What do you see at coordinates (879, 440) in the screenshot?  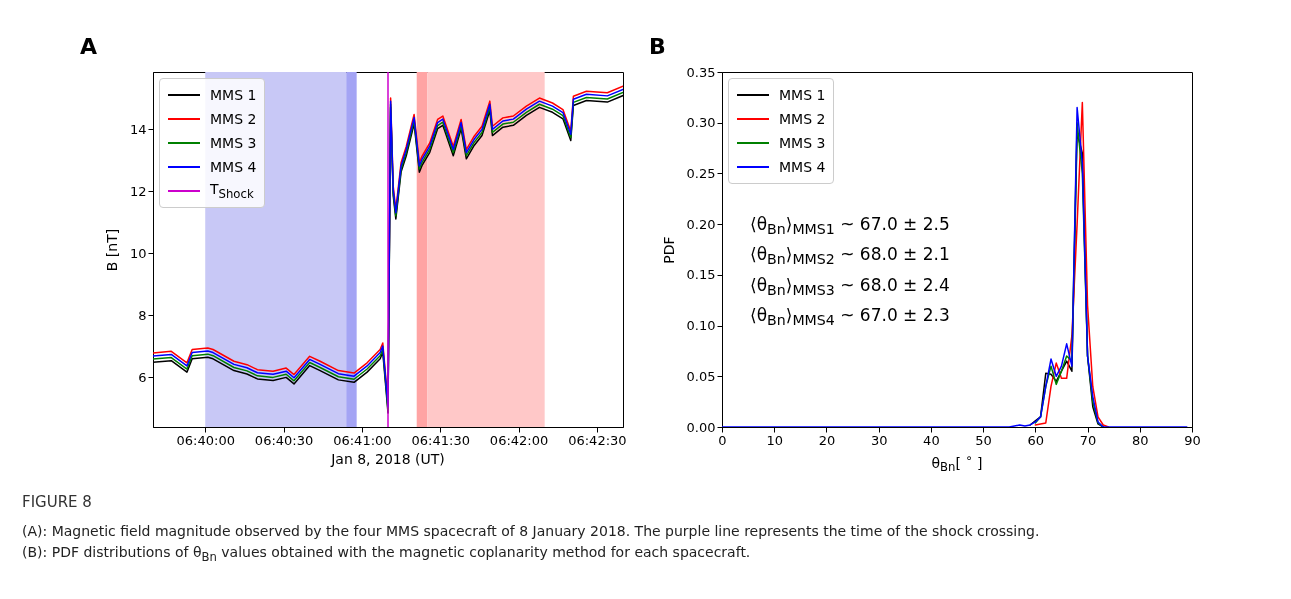 I see `x-tick-label: 30` at bounding box center [879, 440].